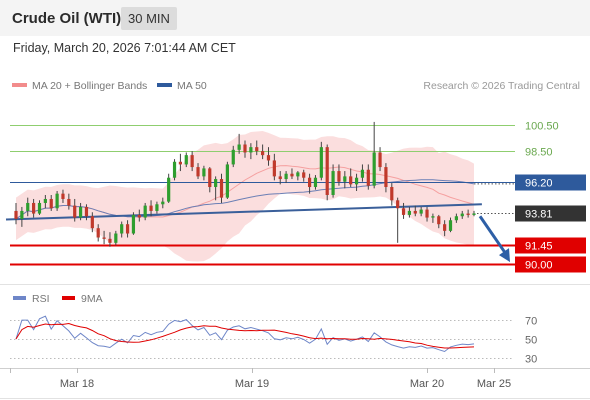 The width and height of the screenshot is (590, 400). What do you see at coordinates (149, 18) in the screenshot?
I see `interval-button: 30 MIN` at bounding box center [149, 18].